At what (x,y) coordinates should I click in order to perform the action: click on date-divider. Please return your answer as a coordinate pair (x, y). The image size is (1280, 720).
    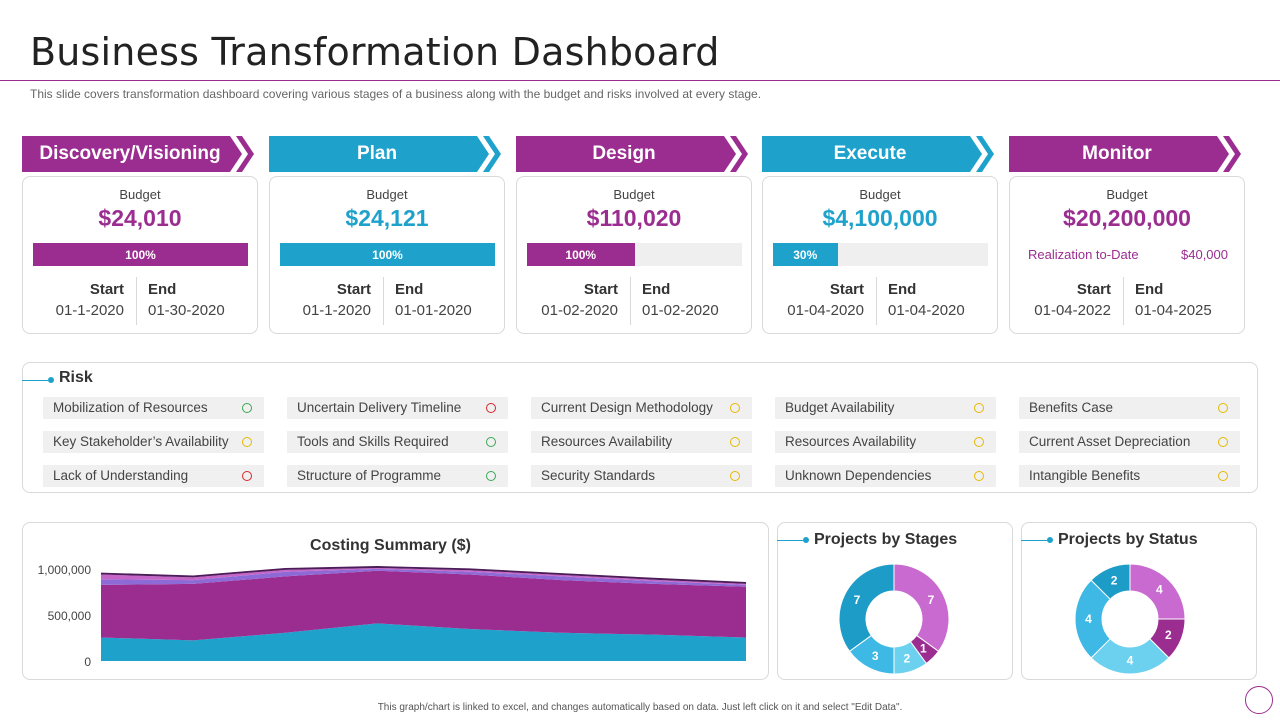
    Looking at the image, I should click on (136, 301).